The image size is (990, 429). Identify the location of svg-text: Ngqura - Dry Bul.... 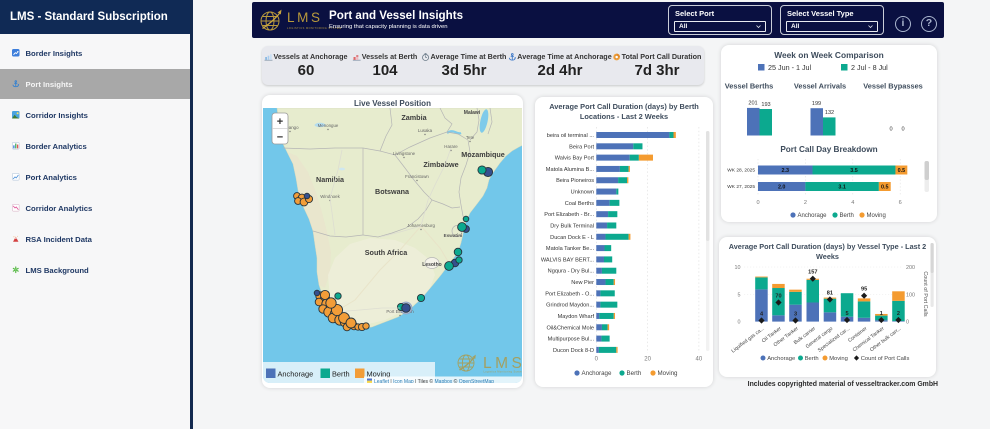
(571, 272).